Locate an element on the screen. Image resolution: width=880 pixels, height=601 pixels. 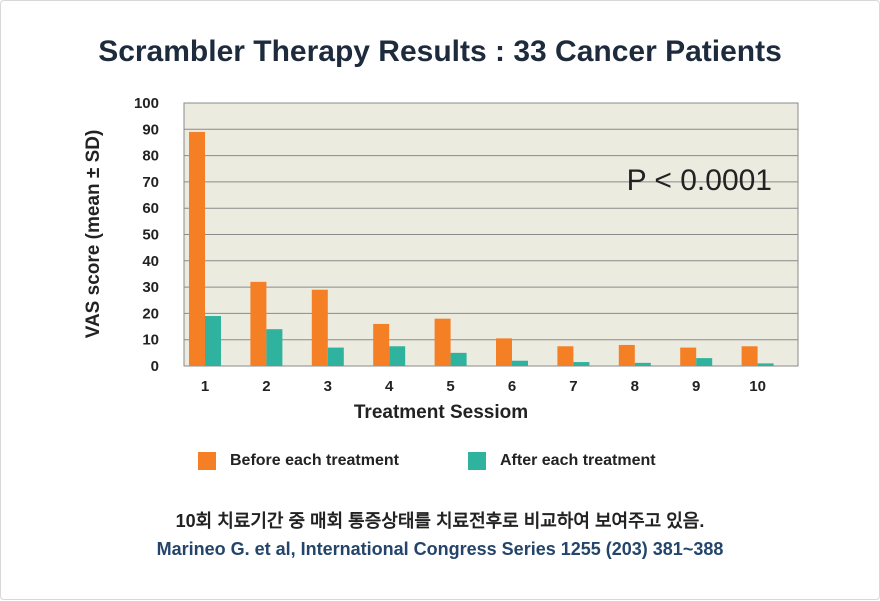
x-tick-label: 9 is located at coordinates (696, 386).